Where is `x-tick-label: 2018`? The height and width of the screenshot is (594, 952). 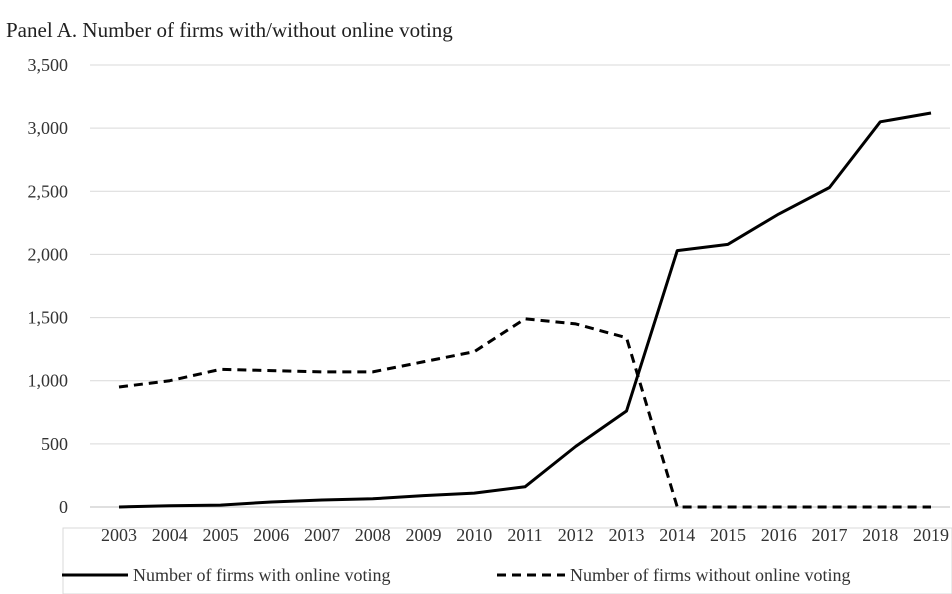 x-tick-label: 2018 is located at coordinates (880, 535).